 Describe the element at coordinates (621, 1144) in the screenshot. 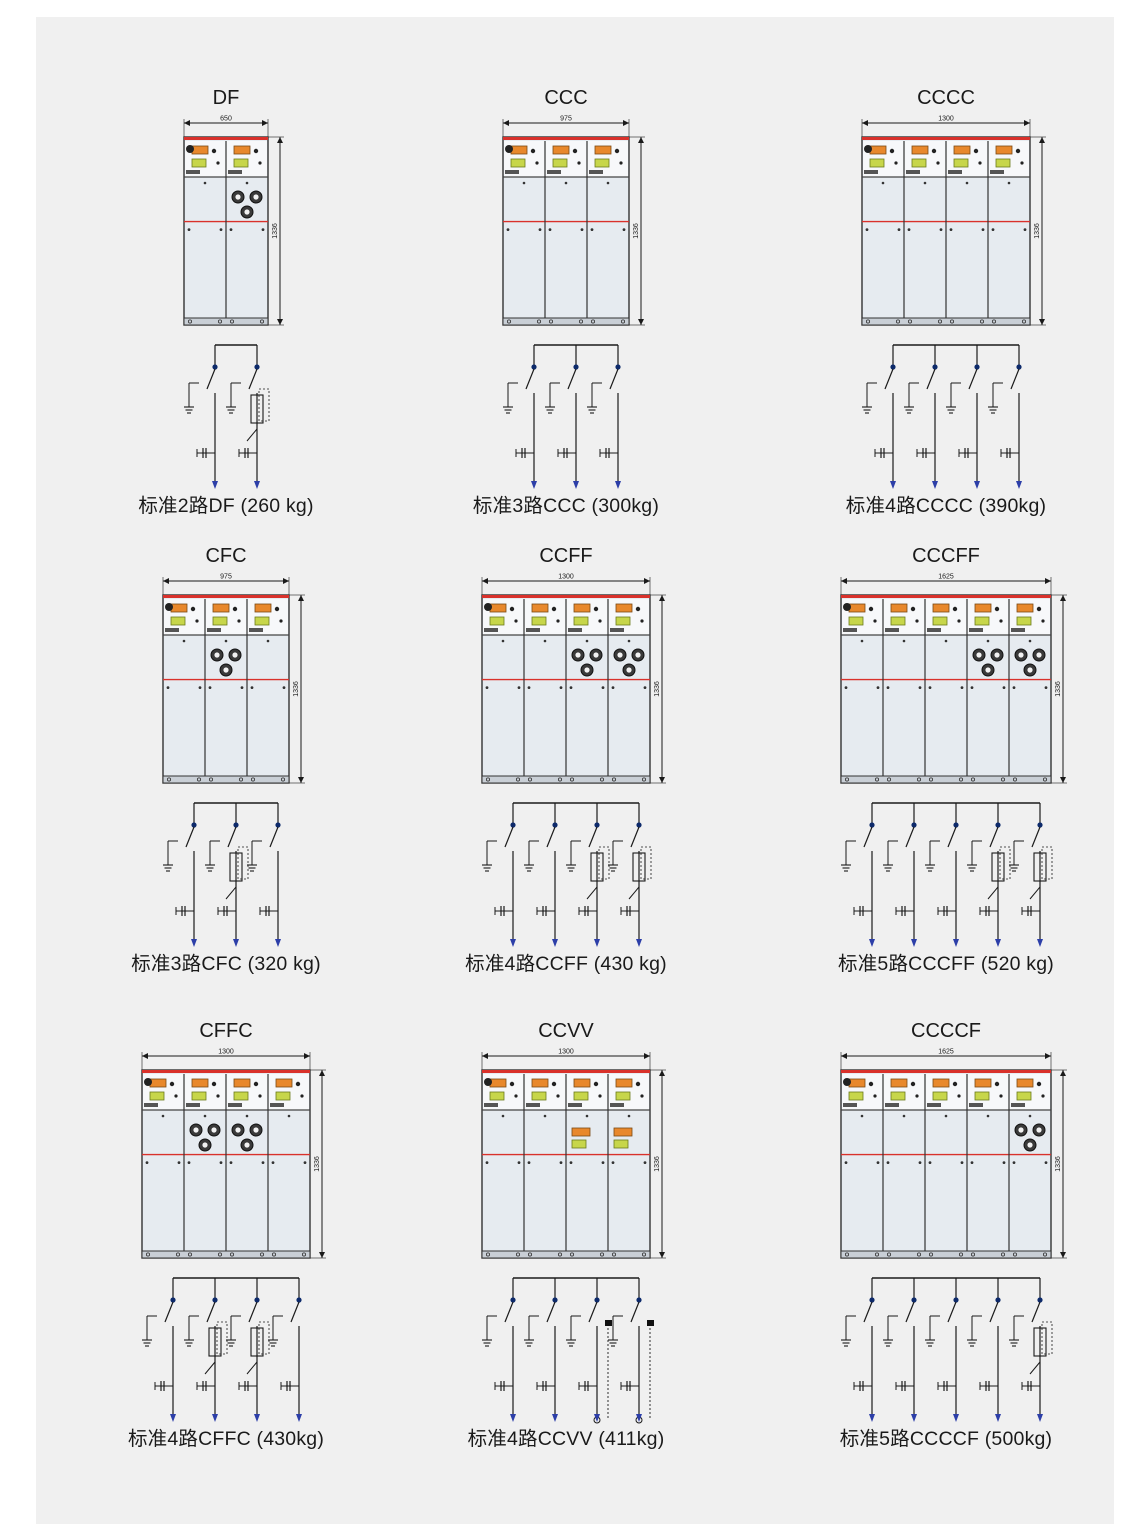

I see `vt-module` at that location.